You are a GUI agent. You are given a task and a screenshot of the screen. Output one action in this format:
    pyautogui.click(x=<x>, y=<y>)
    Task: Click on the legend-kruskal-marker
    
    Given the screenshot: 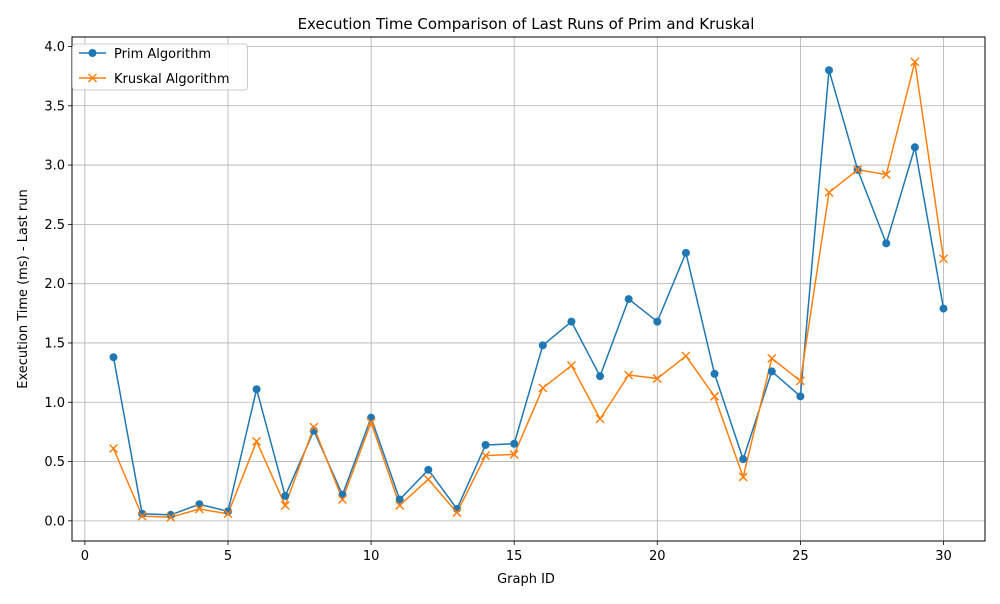 What is the action you would take?
    pyautogui.click(x=92, y=78)
    